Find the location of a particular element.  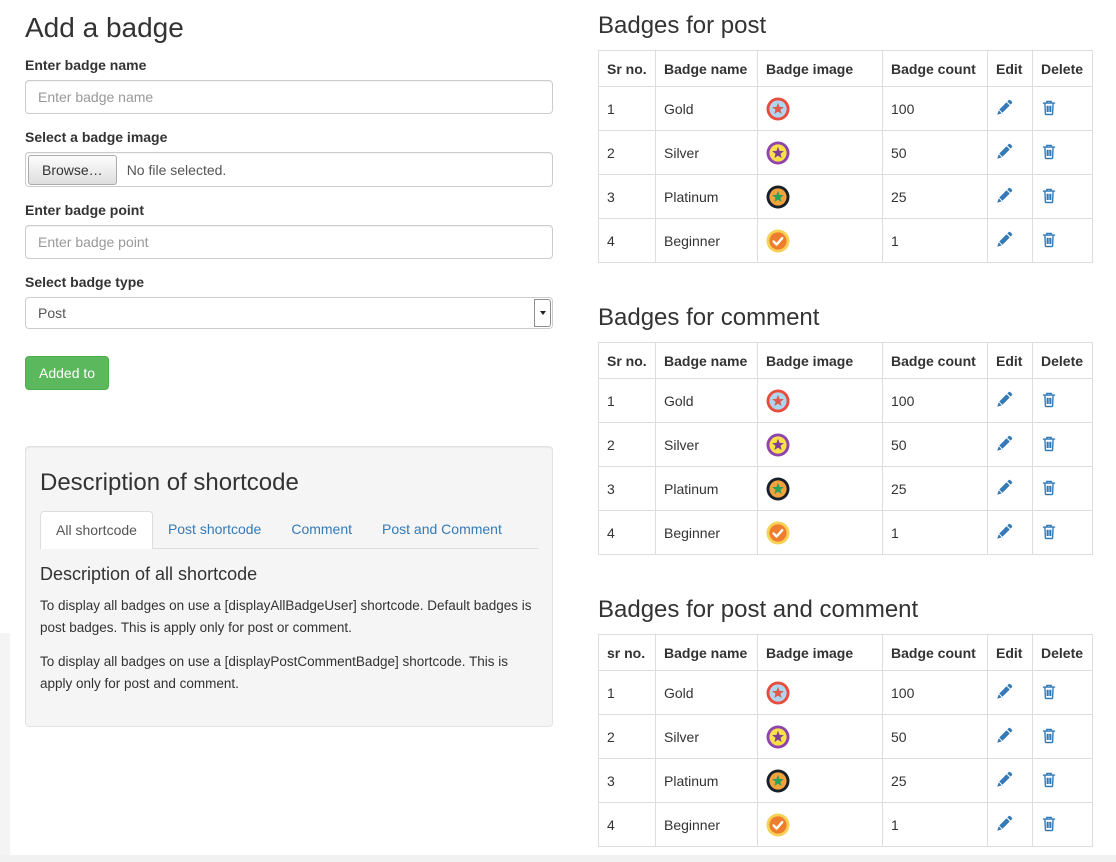

tab-content-title: Description of all shortcode is located at coordinates (149, 574).